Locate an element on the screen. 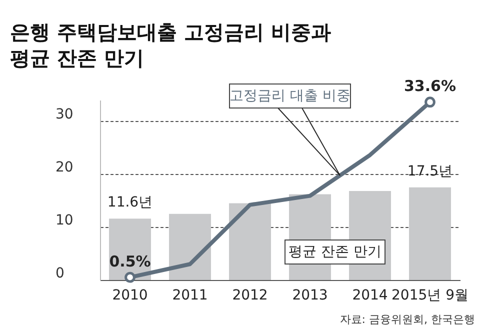 The image size is (500, 333). x-tick-label: 2015년 9월 is located at coordinates (430, 296).